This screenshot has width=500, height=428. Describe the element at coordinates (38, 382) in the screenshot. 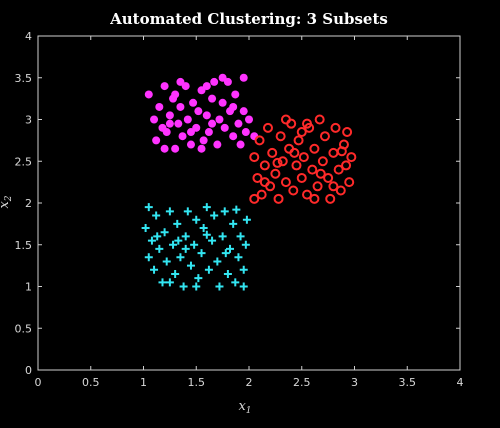

I see `x-tick-label: 0` at that location.